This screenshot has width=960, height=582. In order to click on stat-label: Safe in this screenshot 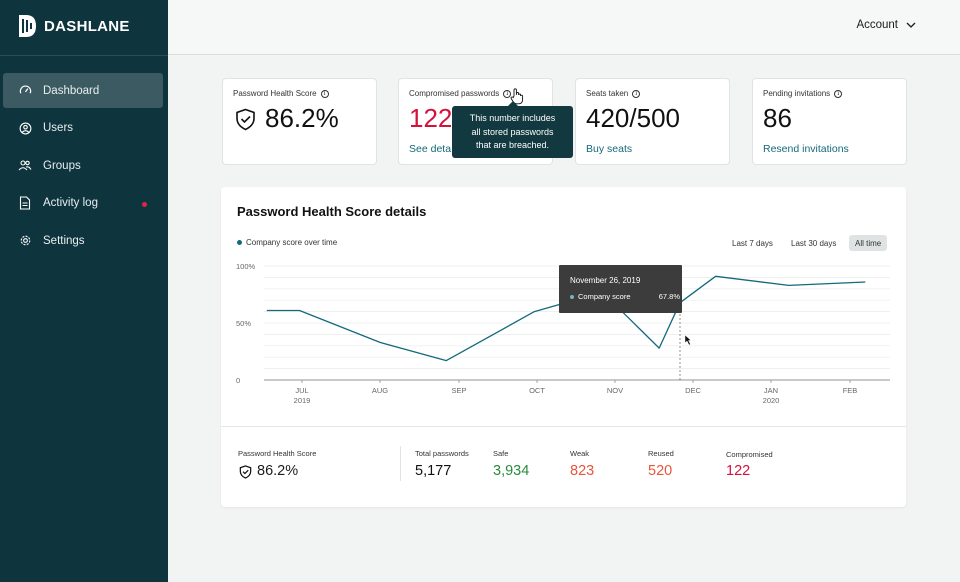, I will do `click(501, 453)`.